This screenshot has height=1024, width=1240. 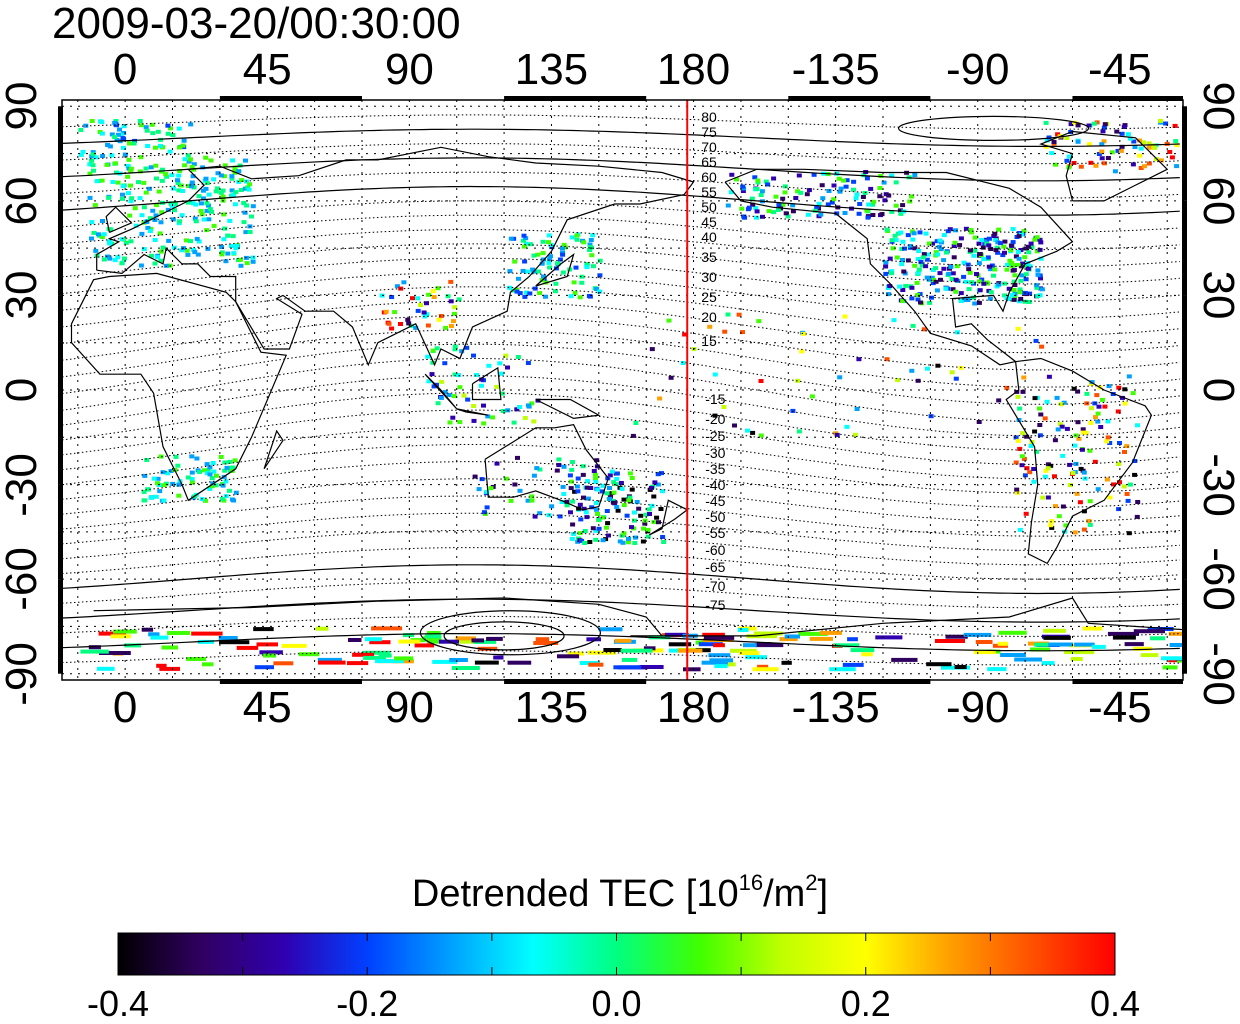 What do you see at coordinates (409, 69) in the screenshot?
I see `lon-tick-label: 90` at bounding box center [409, 69].